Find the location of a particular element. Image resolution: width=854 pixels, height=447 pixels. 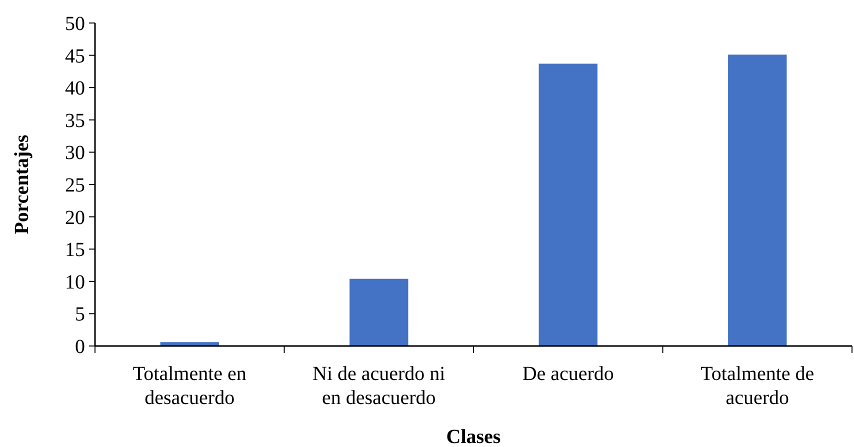

y-tick-label: 15 is located at coordinates (75, 250).